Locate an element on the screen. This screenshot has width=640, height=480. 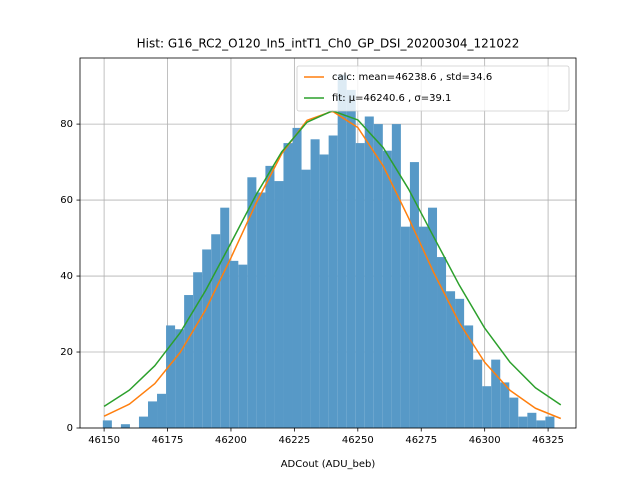
legend-box is located at coordinates (433, 88).